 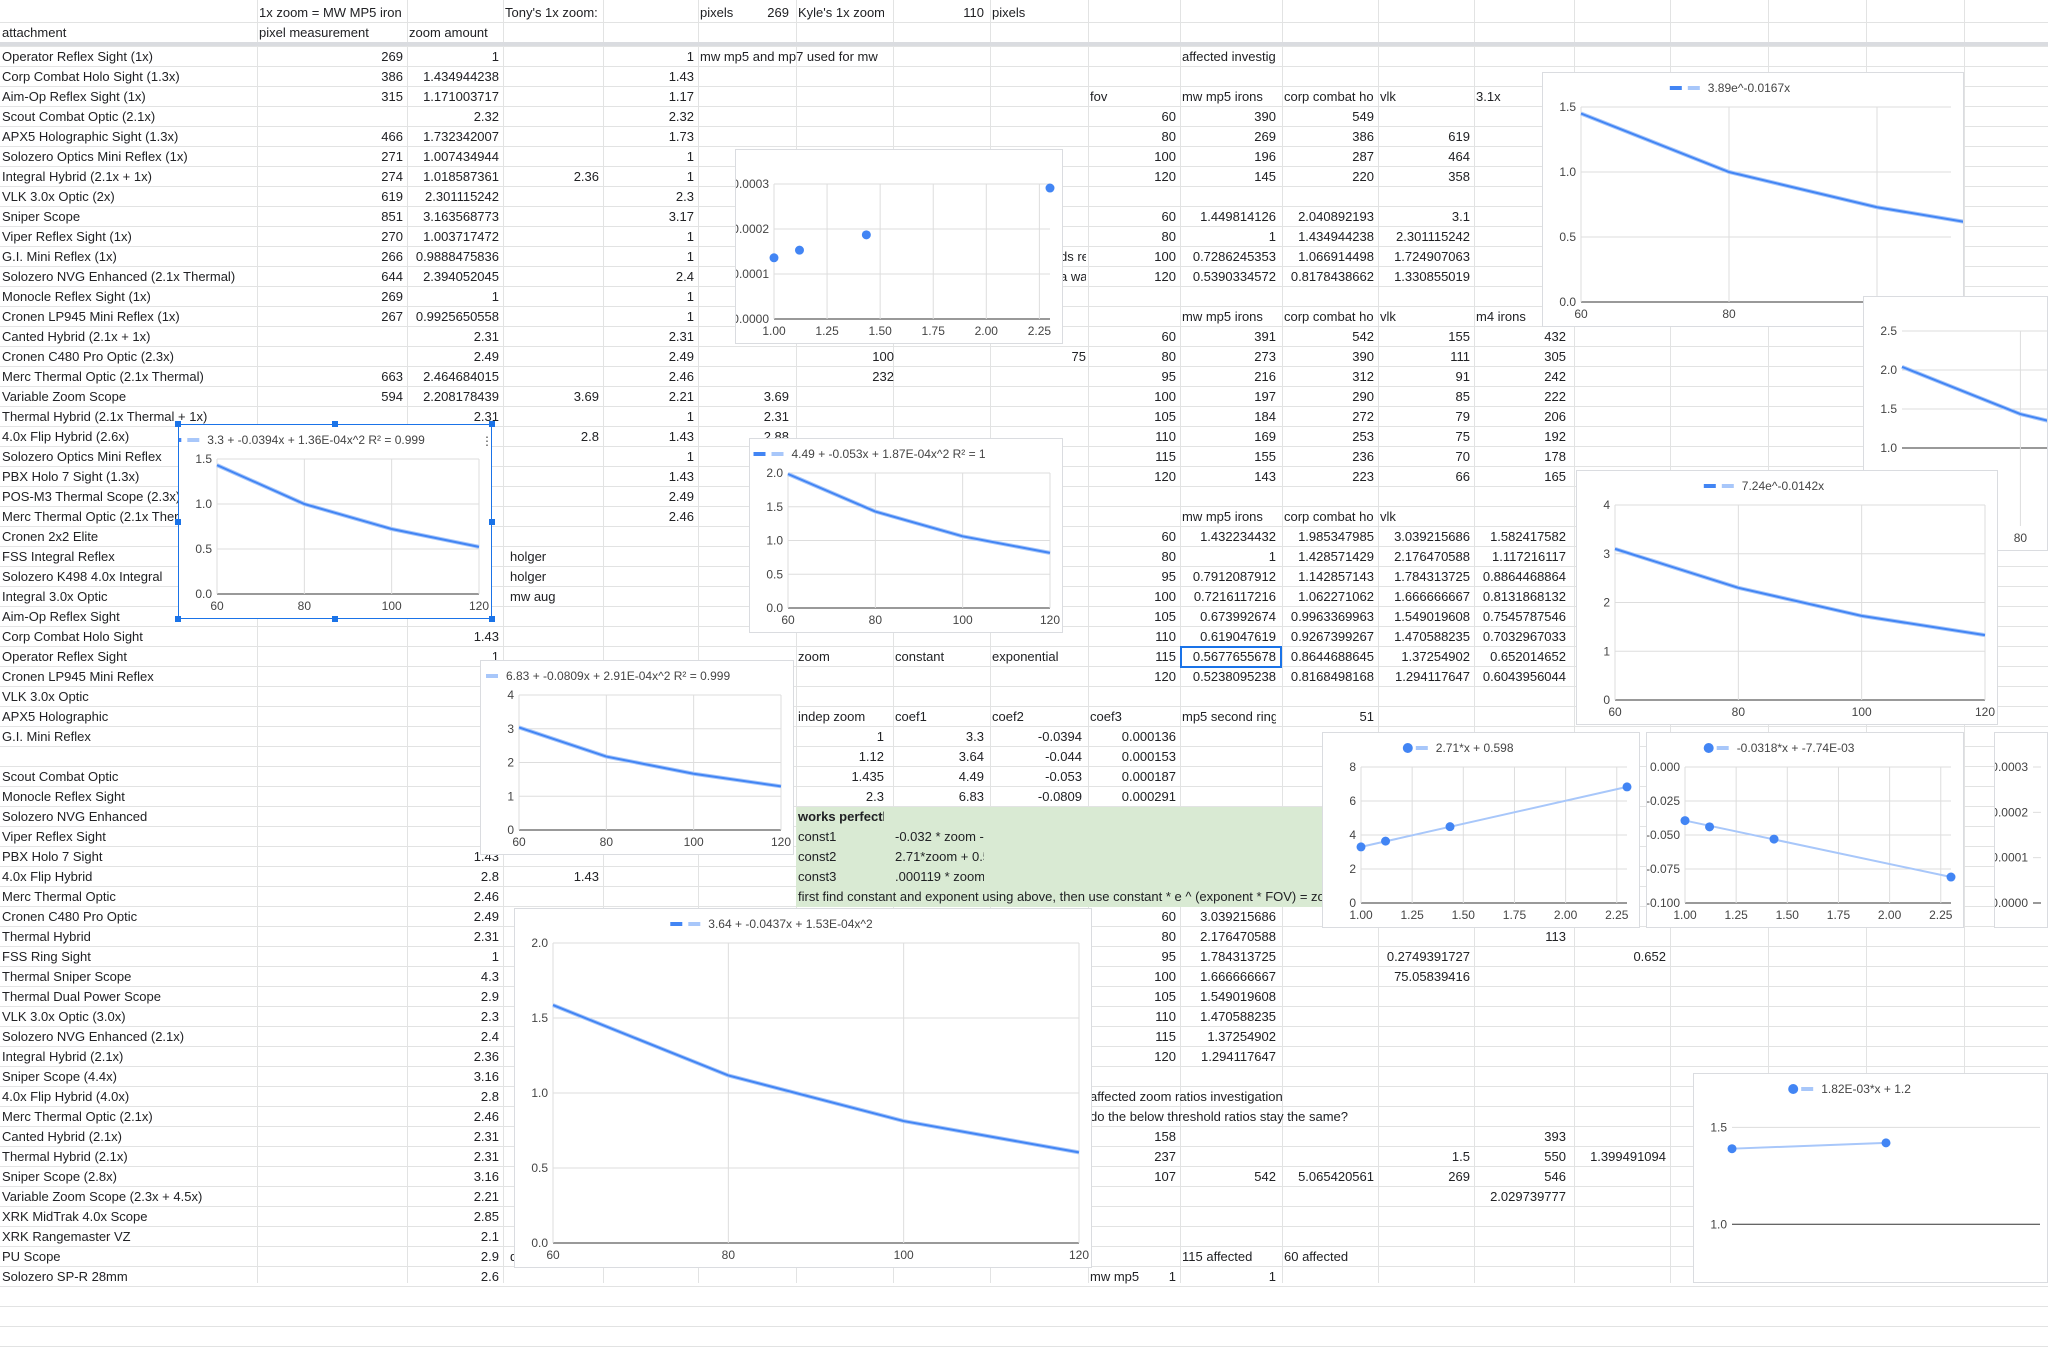 I want to click on cell: 0.652, so click(x=1649, y=956).